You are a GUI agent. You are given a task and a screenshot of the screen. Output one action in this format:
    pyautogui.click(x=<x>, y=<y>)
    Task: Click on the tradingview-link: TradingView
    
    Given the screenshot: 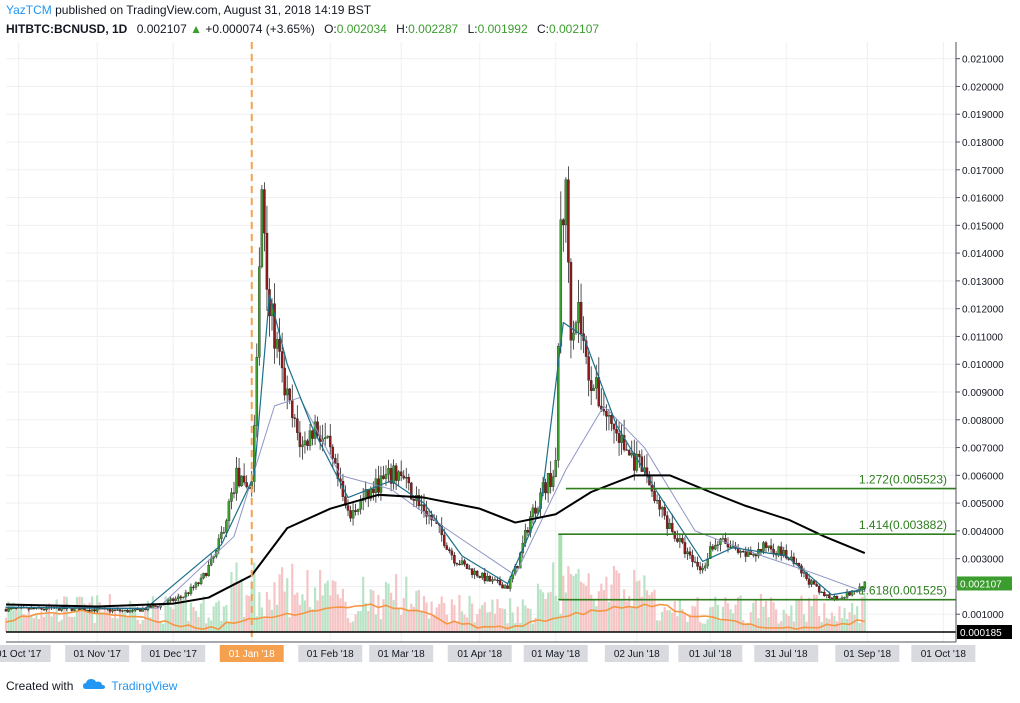 What is the action you would take?
    pyautogui.click(x=144, y=685)
    